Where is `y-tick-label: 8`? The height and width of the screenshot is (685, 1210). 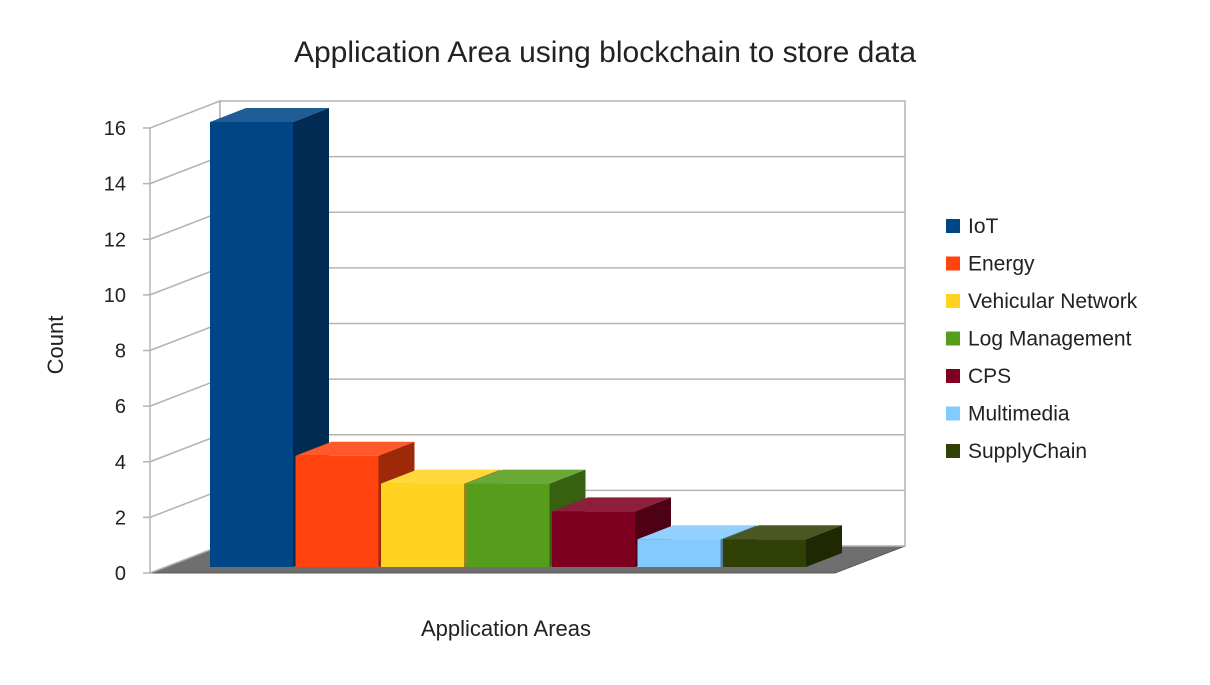
y-tick-label: 8 is located at coordinates (120, 352).